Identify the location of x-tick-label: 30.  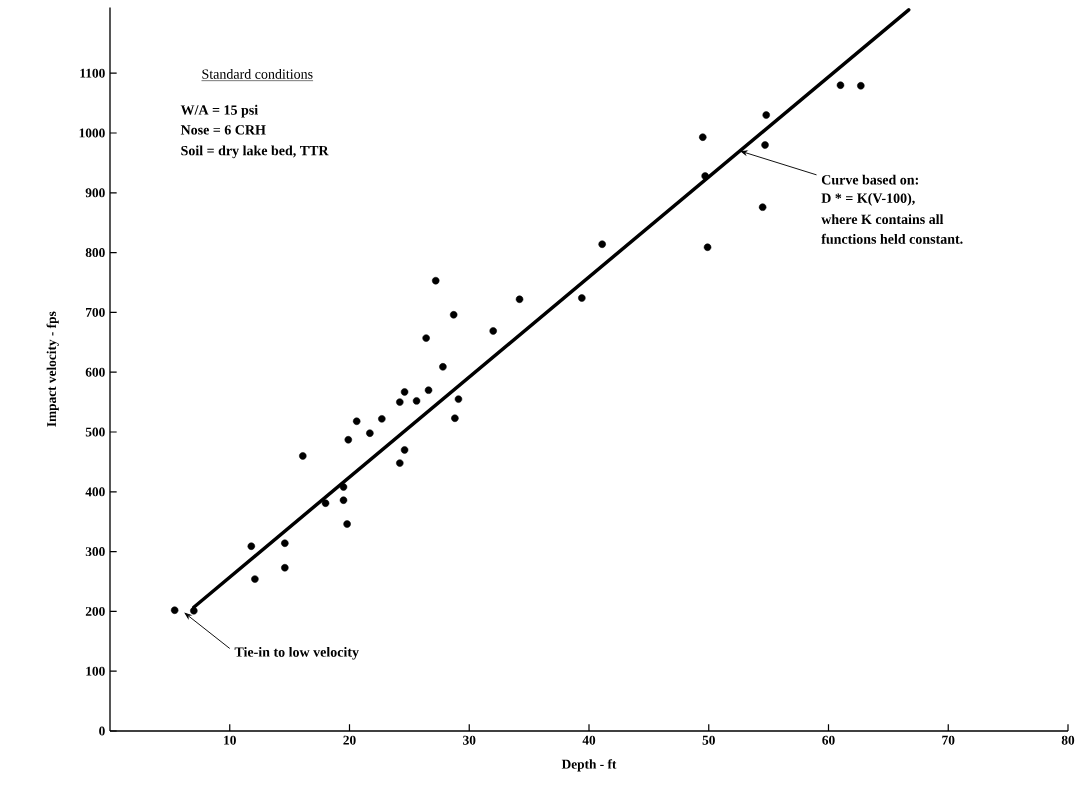
(469, 740).